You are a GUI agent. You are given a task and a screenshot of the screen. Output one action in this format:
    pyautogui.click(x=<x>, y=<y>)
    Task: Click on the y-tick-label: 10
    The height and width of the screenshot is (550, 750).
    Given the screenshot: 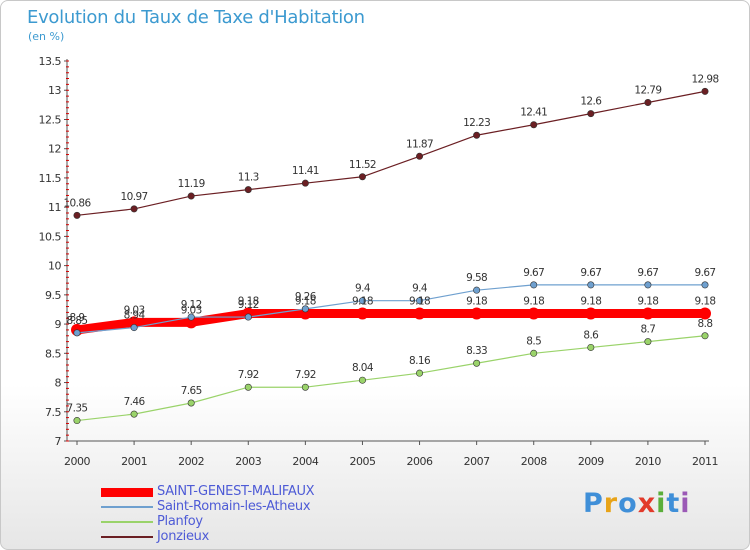 What is the action you would take?
    pyautogui.click(x=54, y=266)
    